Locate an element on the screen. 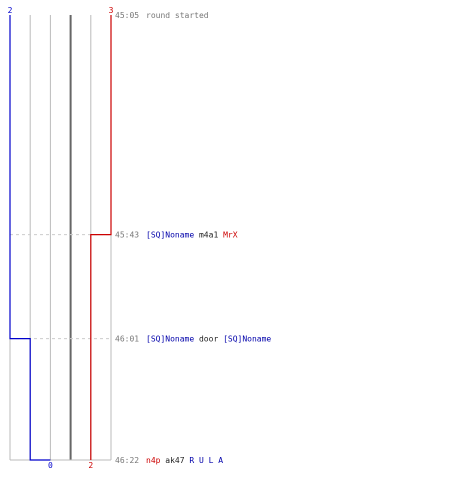 This screenshot has height=500, width=450. event-text-part: R is located at coordinates (190, 460).